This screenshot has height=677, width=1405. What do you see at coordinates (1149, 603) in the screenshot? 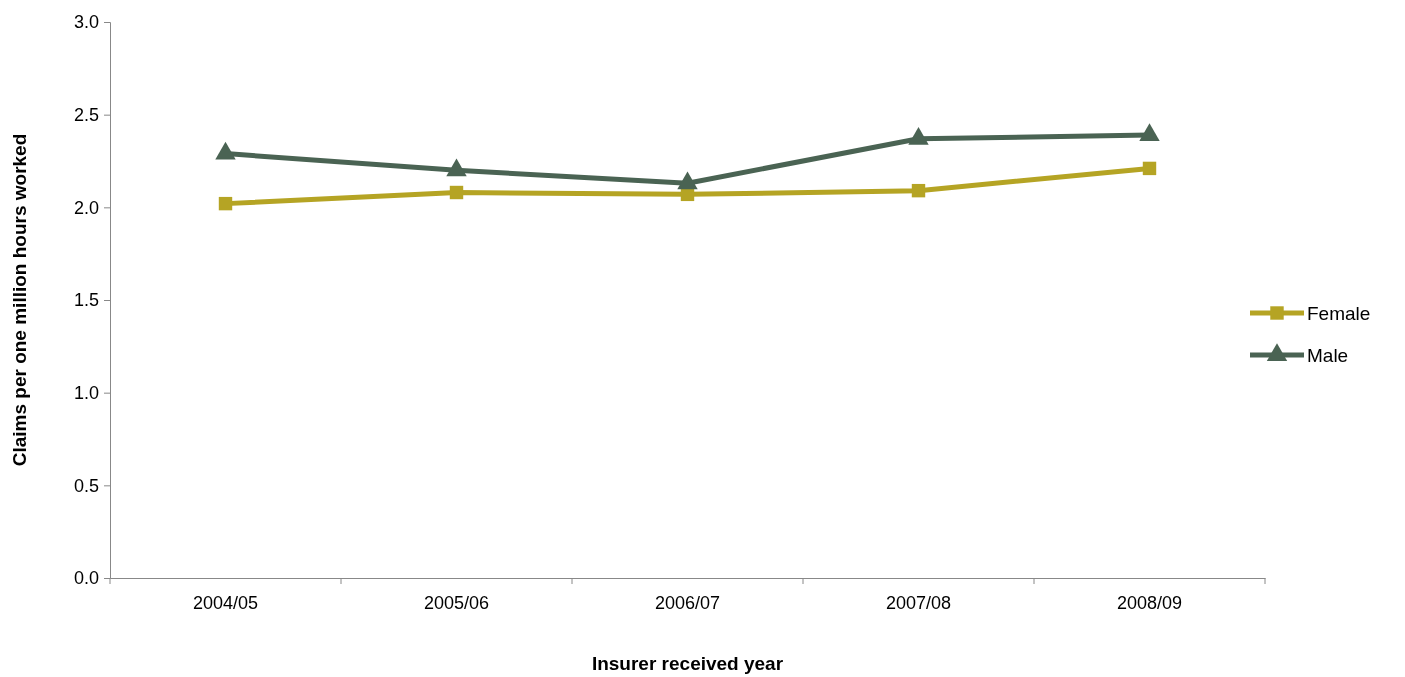
I see `x-tick-label: 2008/09` at bounding box center [1149, 603].